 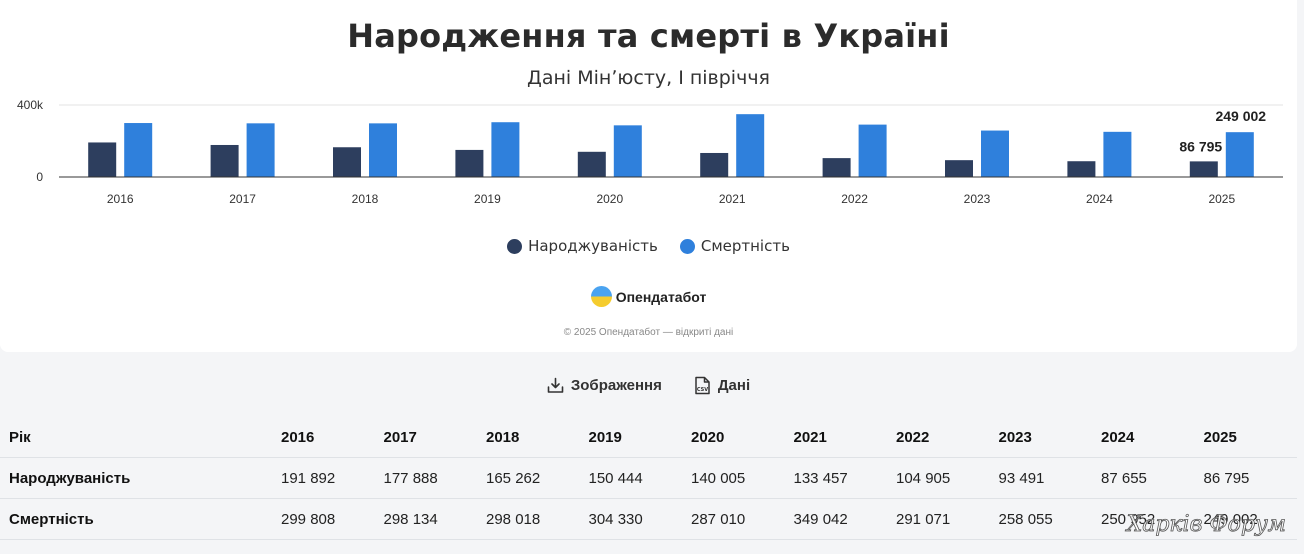 I want to click on legend-label-deaths: Смертність, so click(x=745, y=246).